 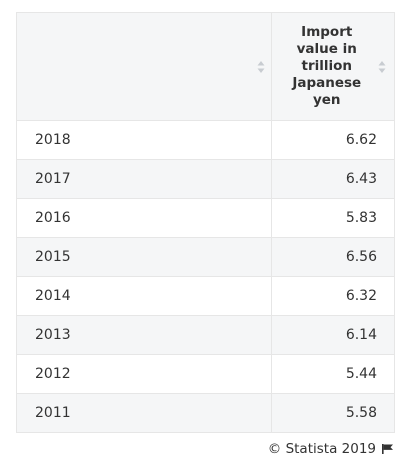 I want to click on table-row: 2017 6.43, so click(x=205, y=179).